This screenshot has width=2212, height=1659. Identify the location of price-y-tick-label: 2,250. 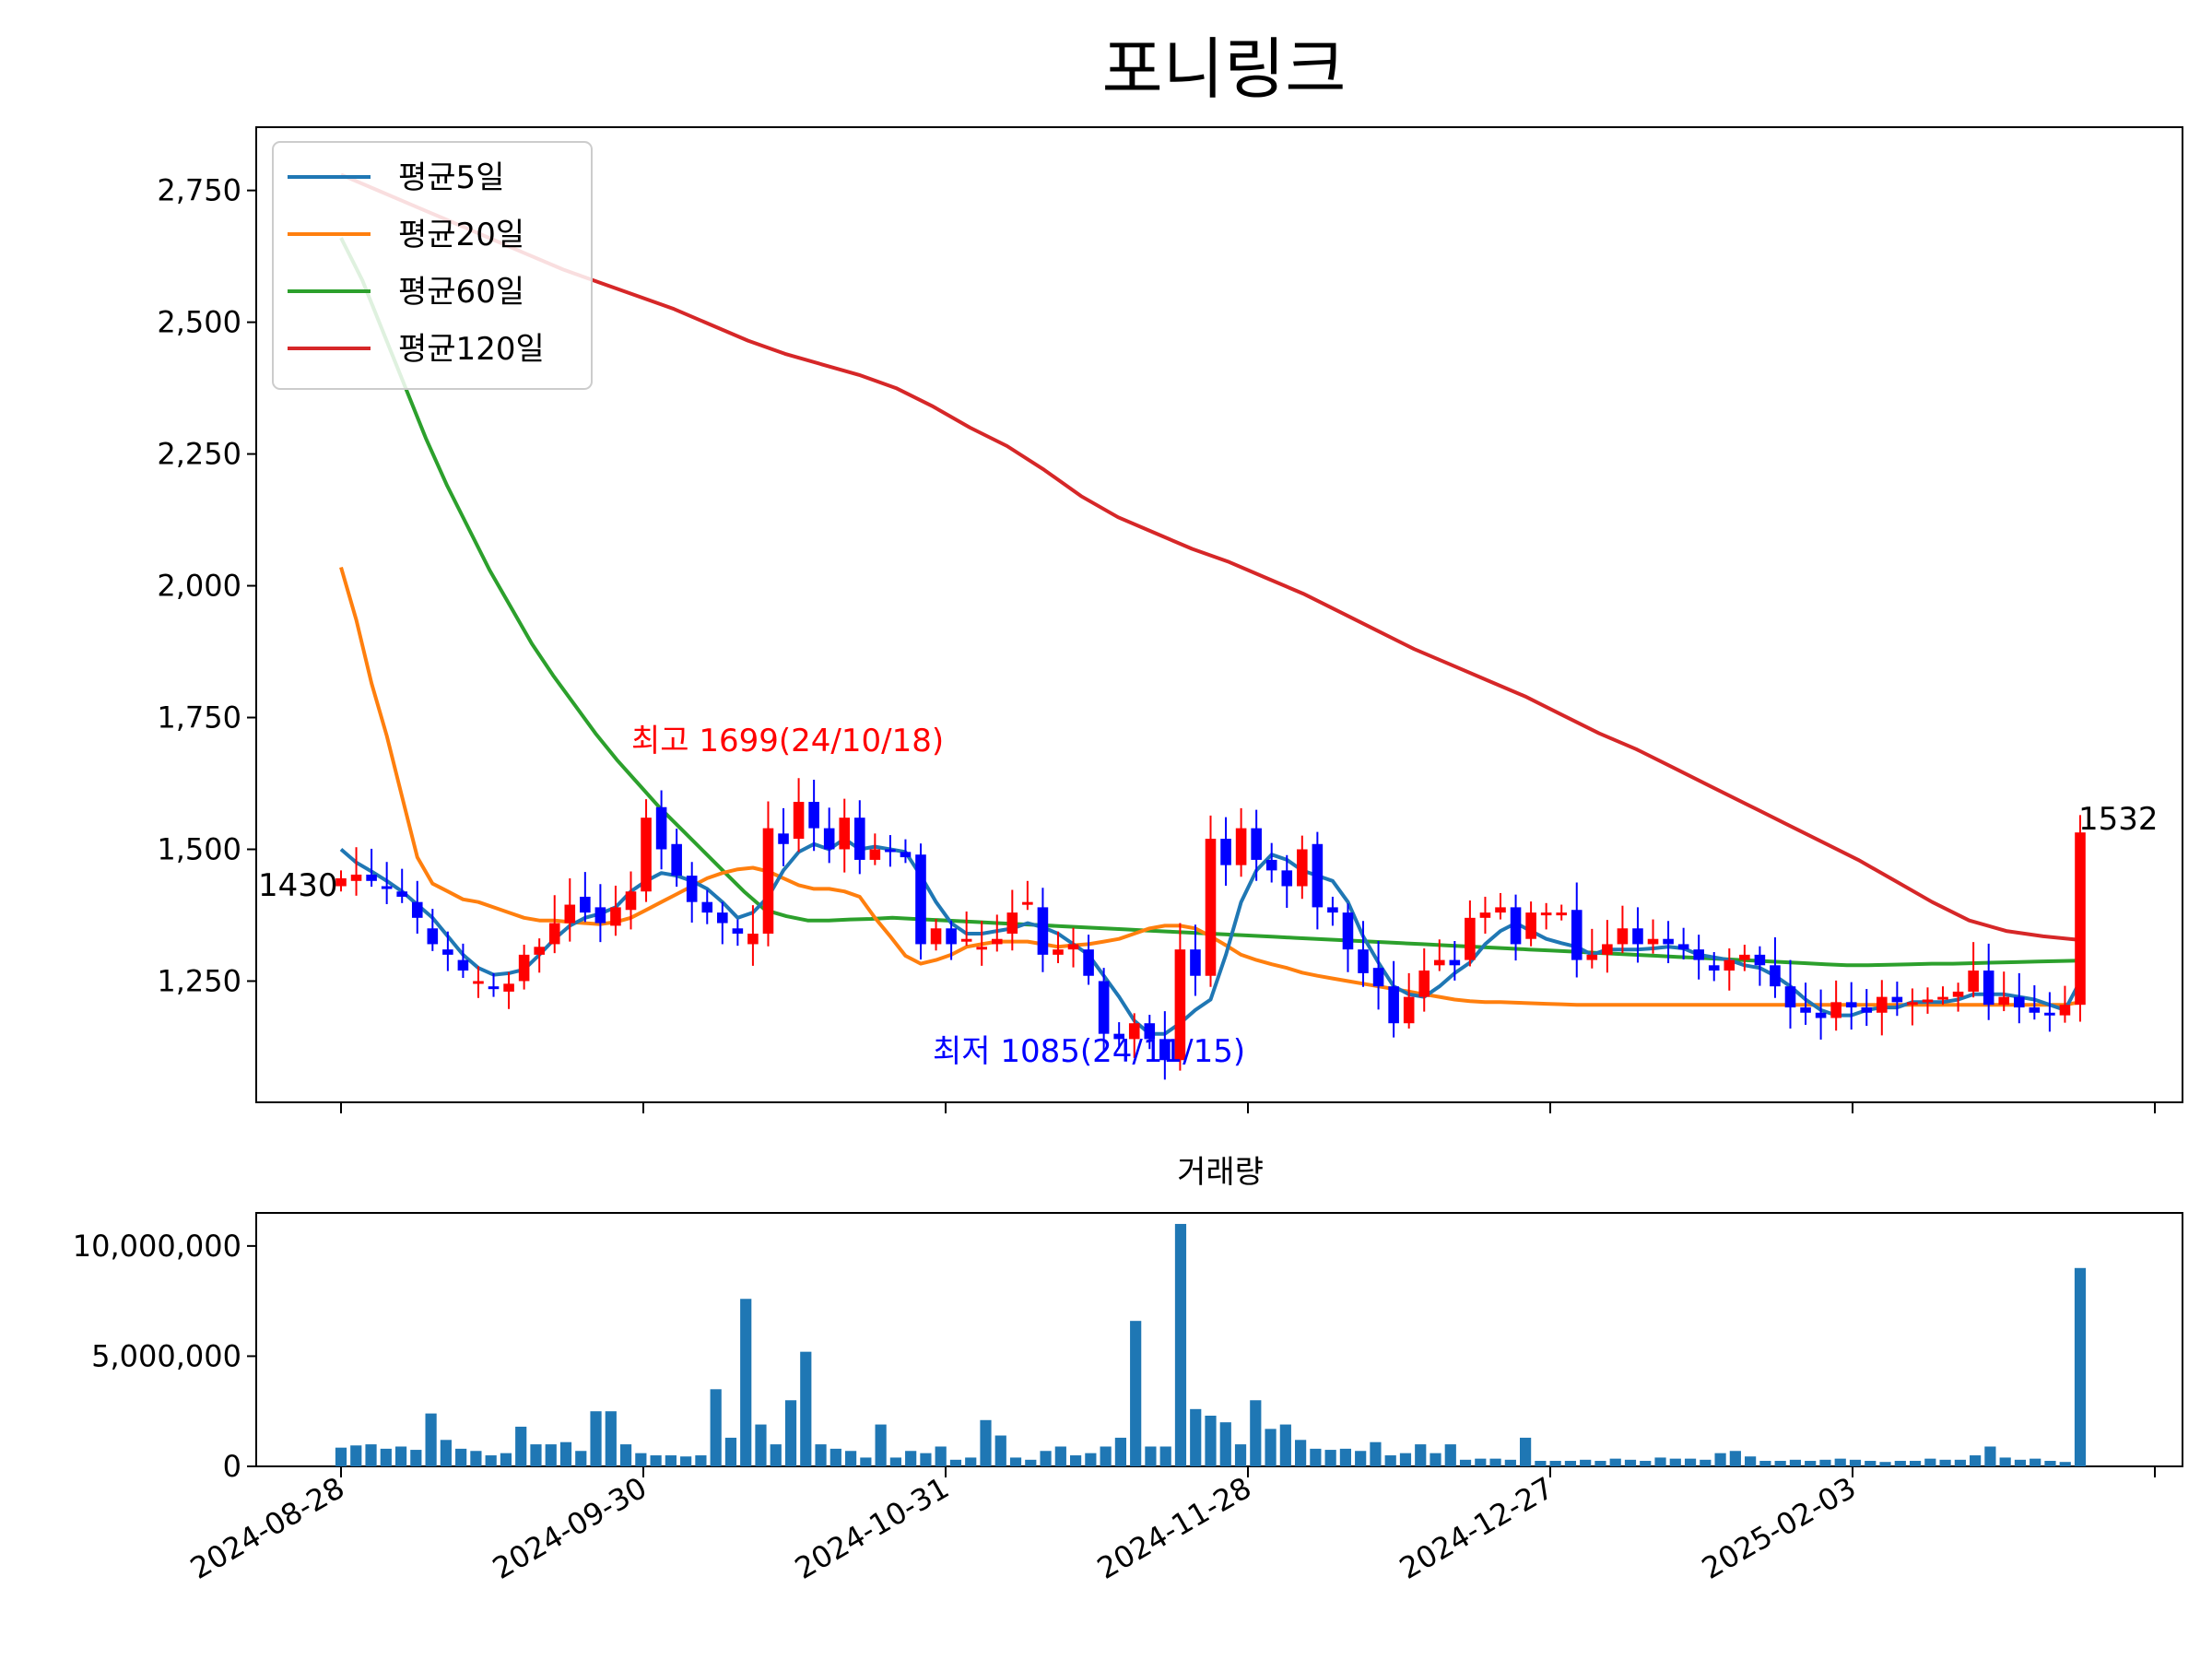
(199, 454).